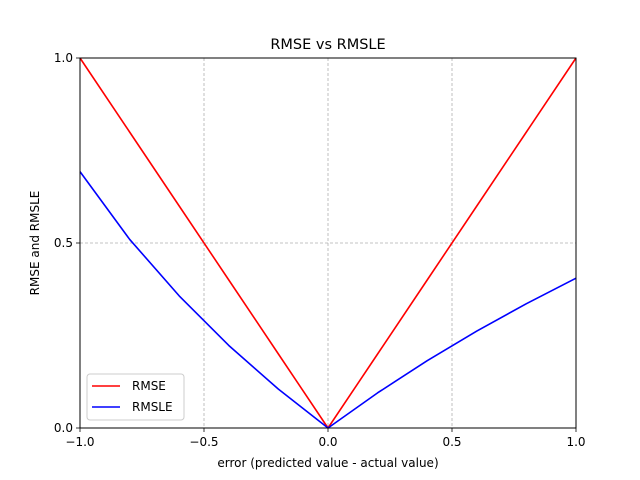 This screenshot has height=480, width=640. I want to click on chart-title: RMSE vs RMSLE, so click(327, 45).